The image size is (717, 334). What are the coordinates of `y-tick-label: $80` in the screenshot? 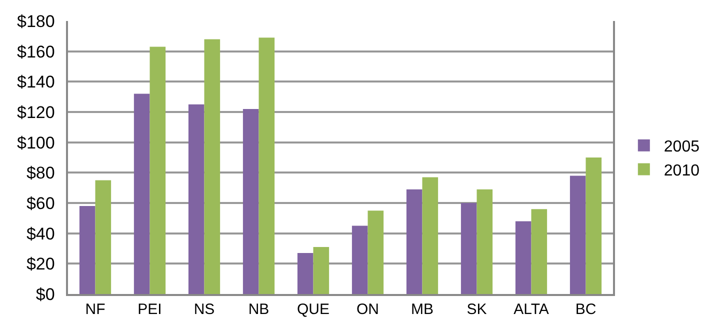 It's located at (40, 173).